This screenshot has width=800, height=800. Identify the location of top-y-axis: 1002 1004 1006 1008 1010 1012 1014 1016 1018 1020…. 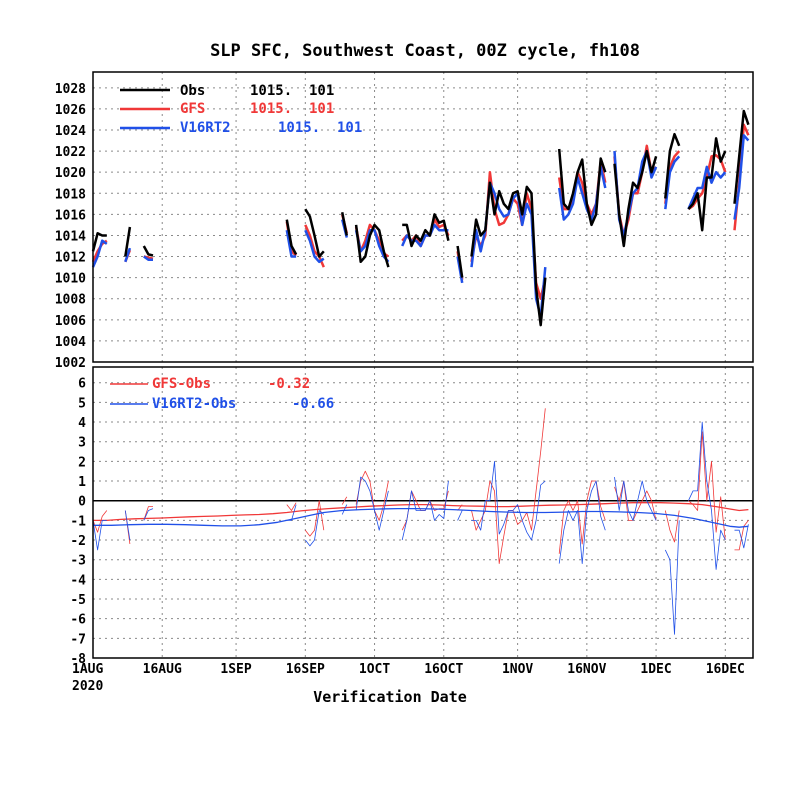
(70, 226).